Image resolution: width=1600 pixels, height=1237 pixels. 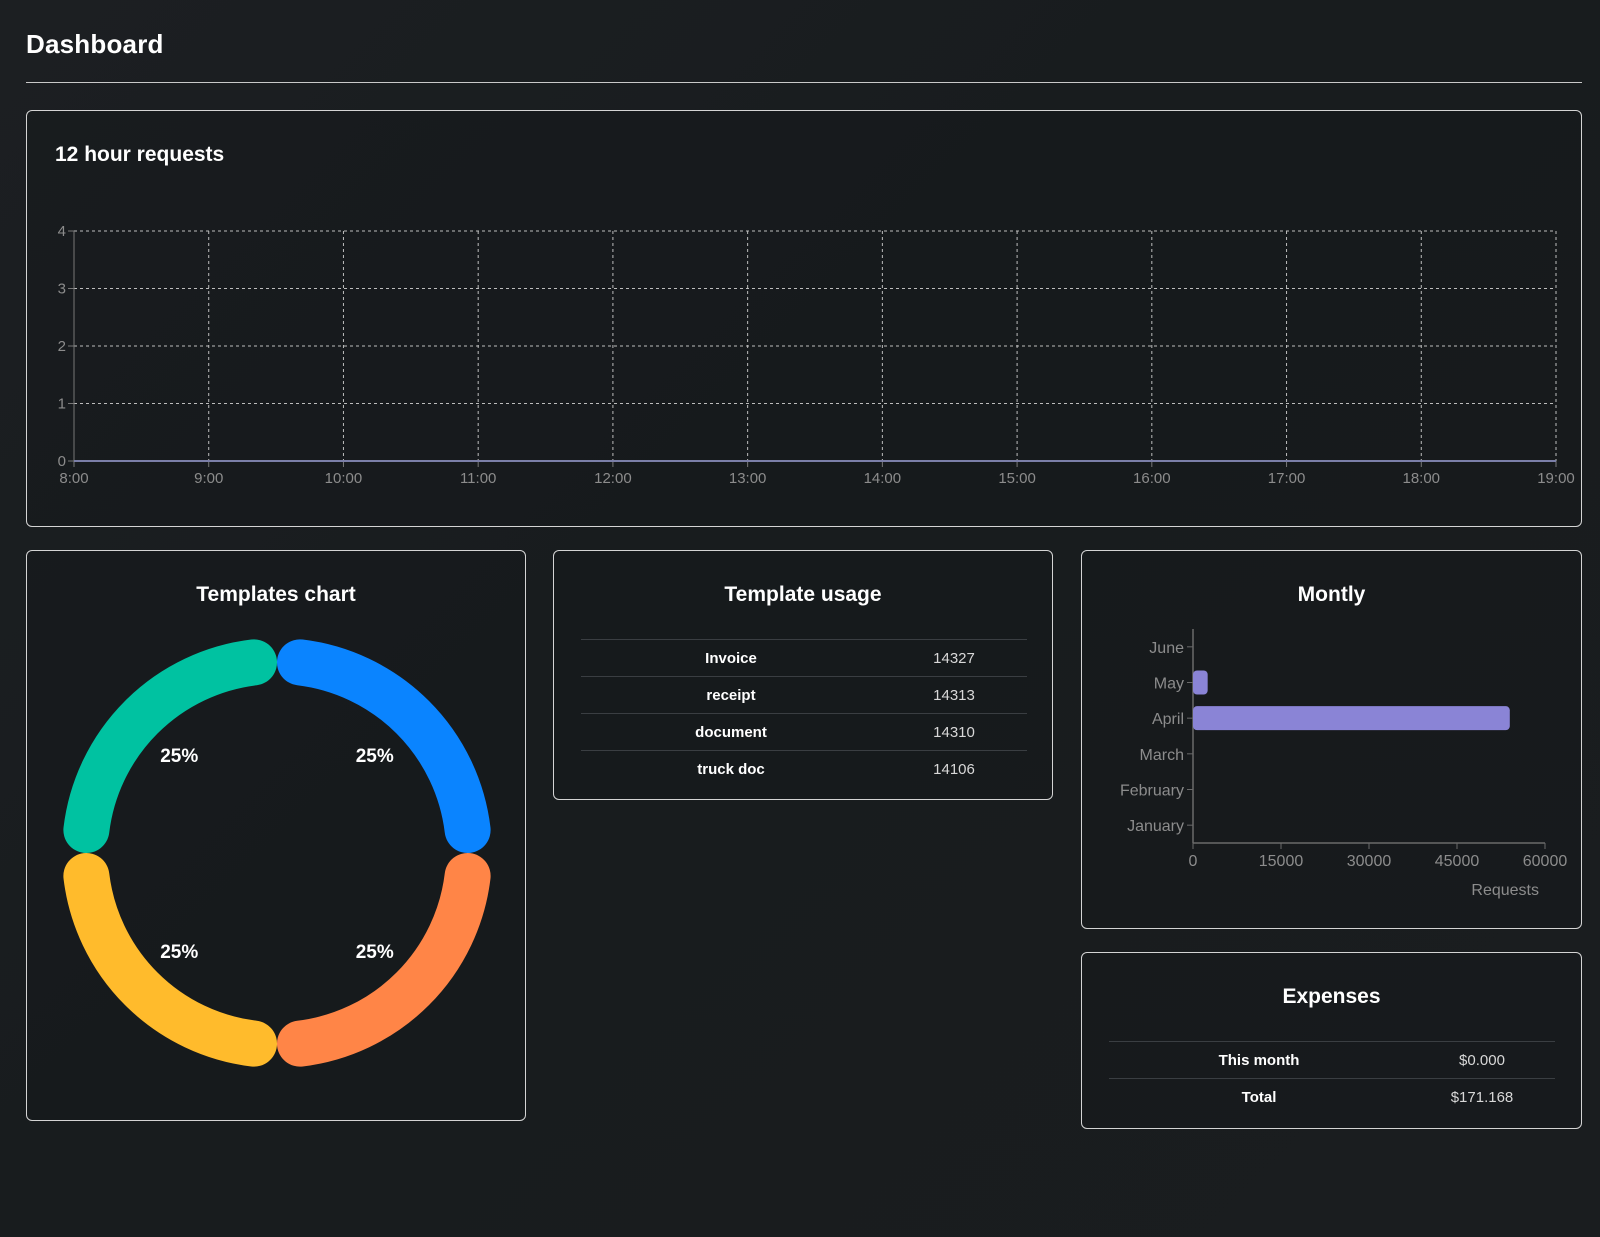 I want to click on templates-card: 25% 25% 25% 25% Templates chart, so click(x=276, y=835).